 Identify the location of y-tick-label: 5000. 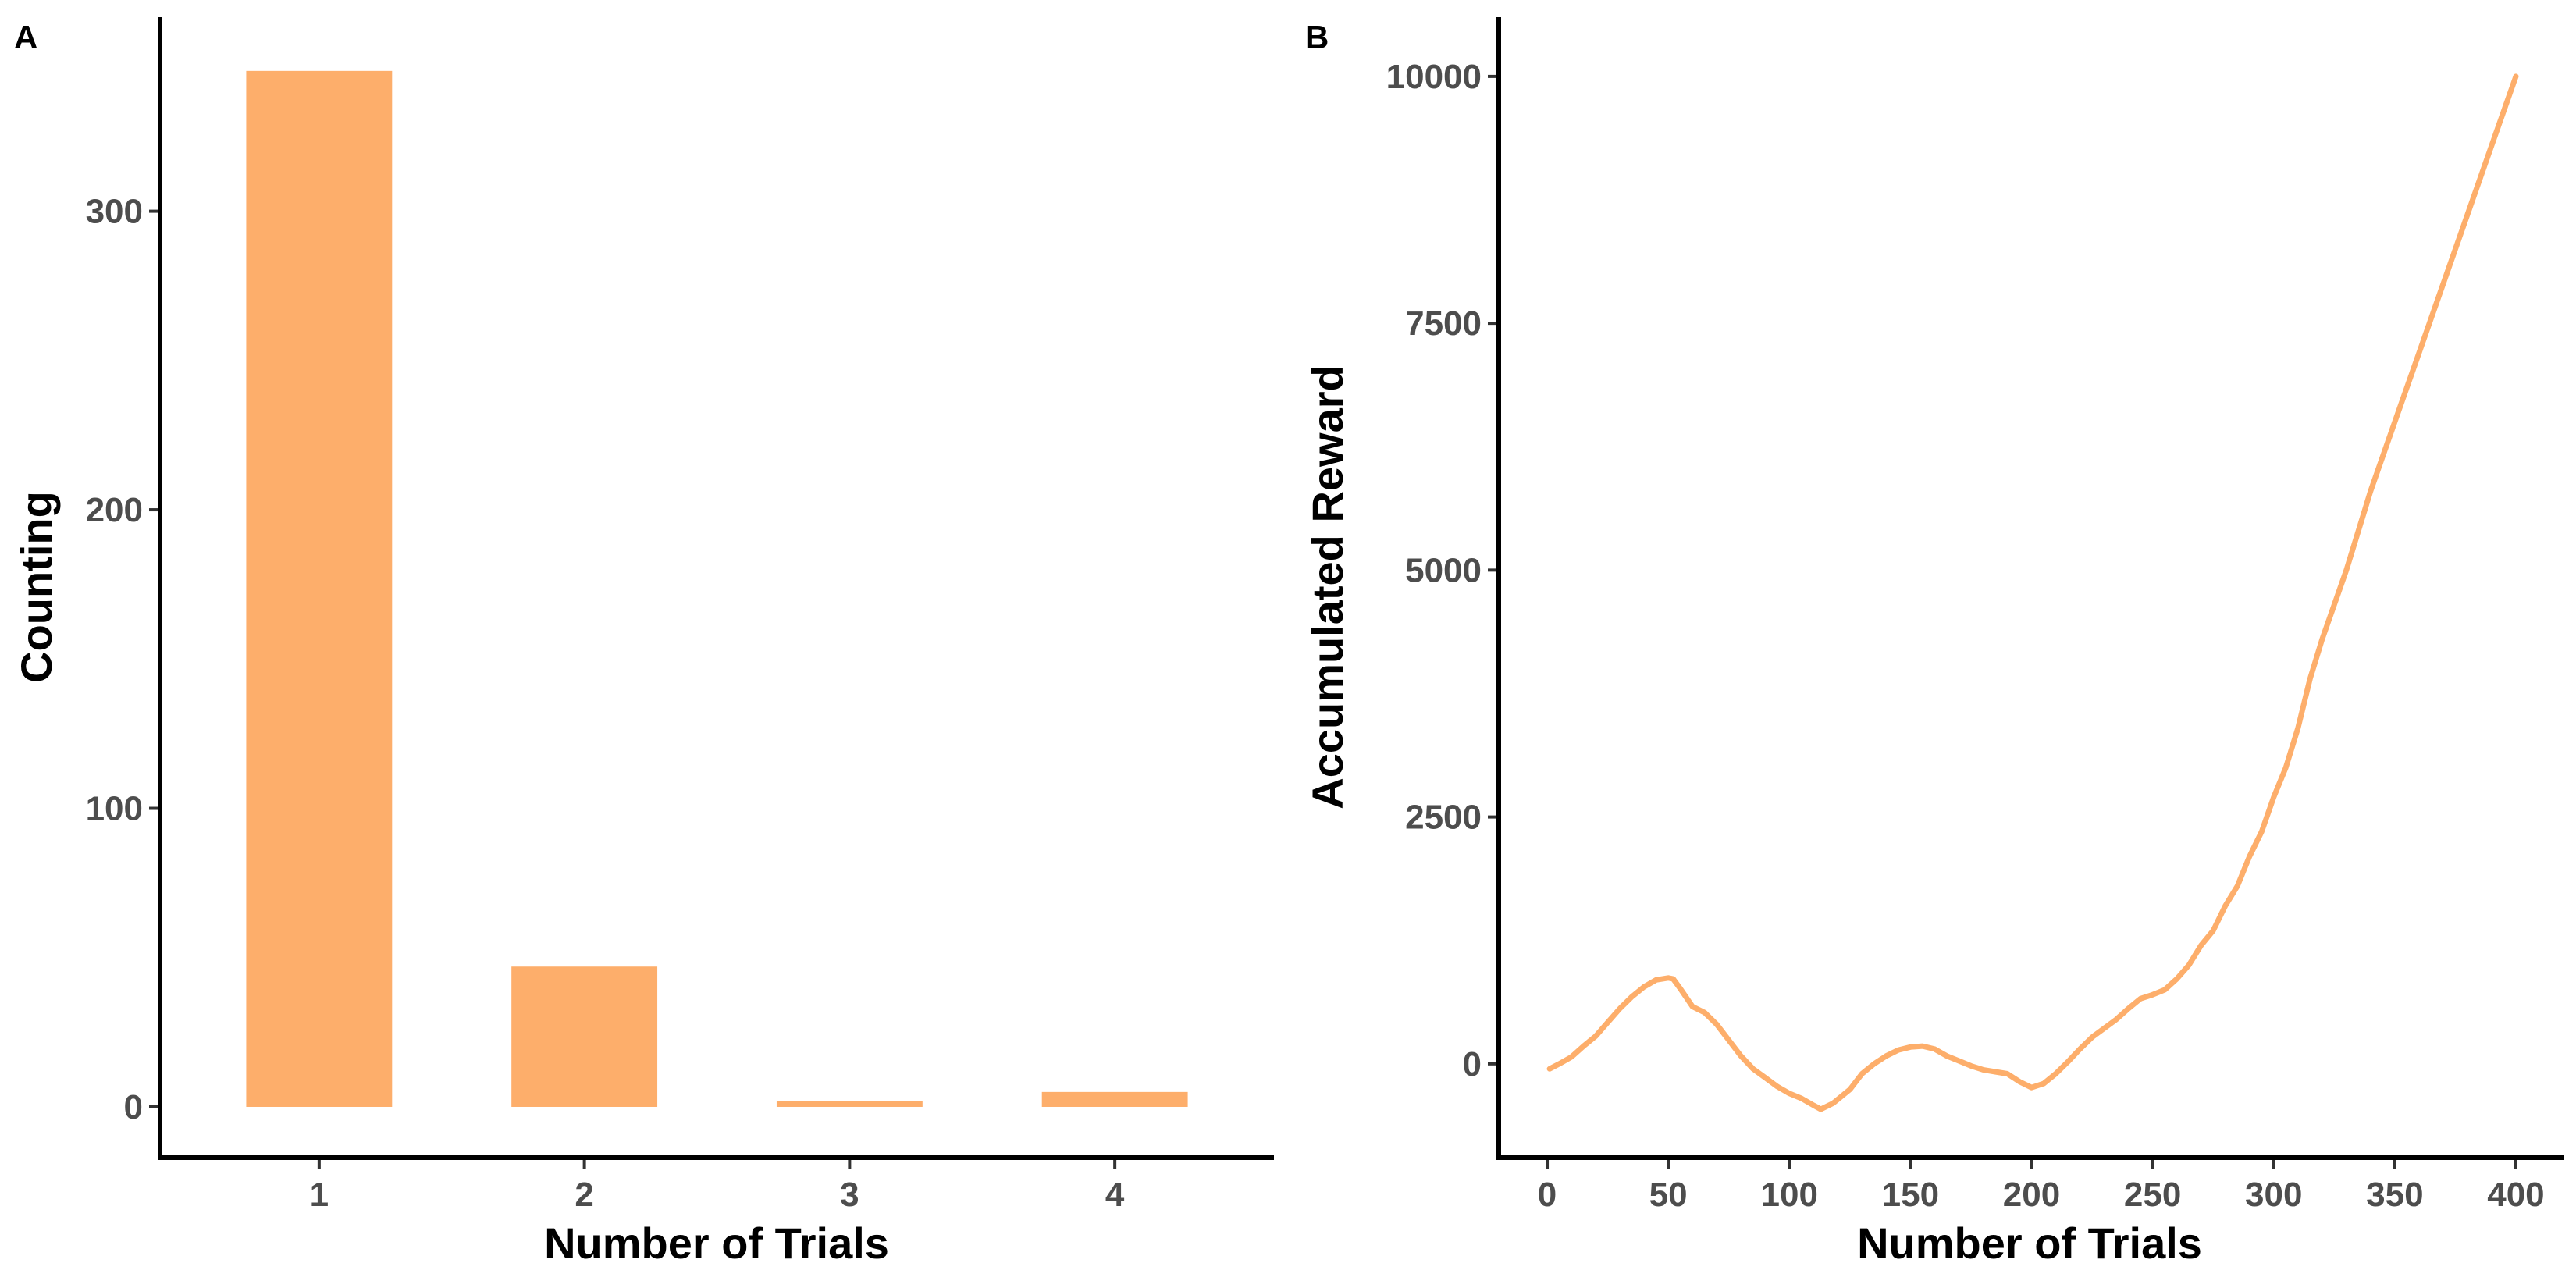
(1443, 570).